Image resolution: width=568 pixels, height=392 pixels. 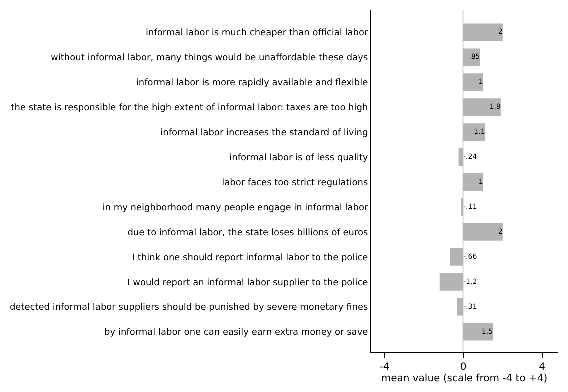 I want to click on y-tick-label: without informal labor, many things would be unaffordable these days, so click(x=209, y=59).